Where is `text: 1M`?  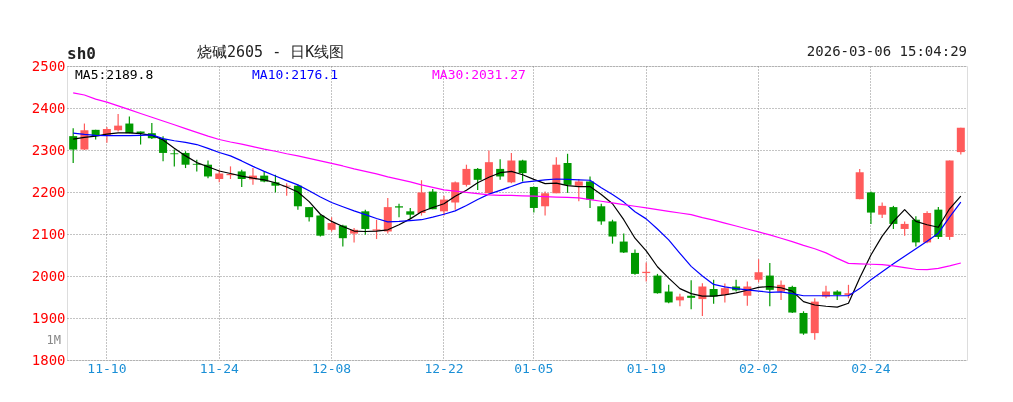 text: 1M is located at coordinates (53, 340).